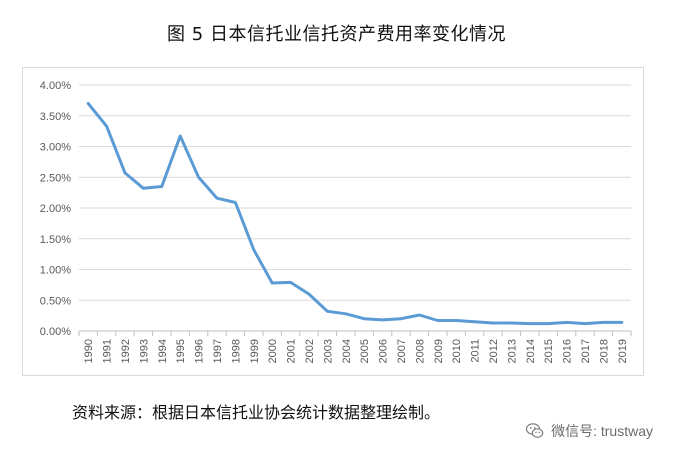 This screenshot has width=673, height=461. What do you see at coordinates (365, 351) in the screenshot?
I see `x-tick-label: 2005` at bounding box center [365, 351].